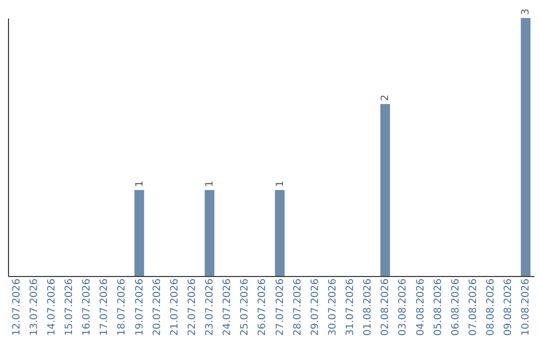  I want to click on x-tick-label: 14.07.2026, so click(52, 307).